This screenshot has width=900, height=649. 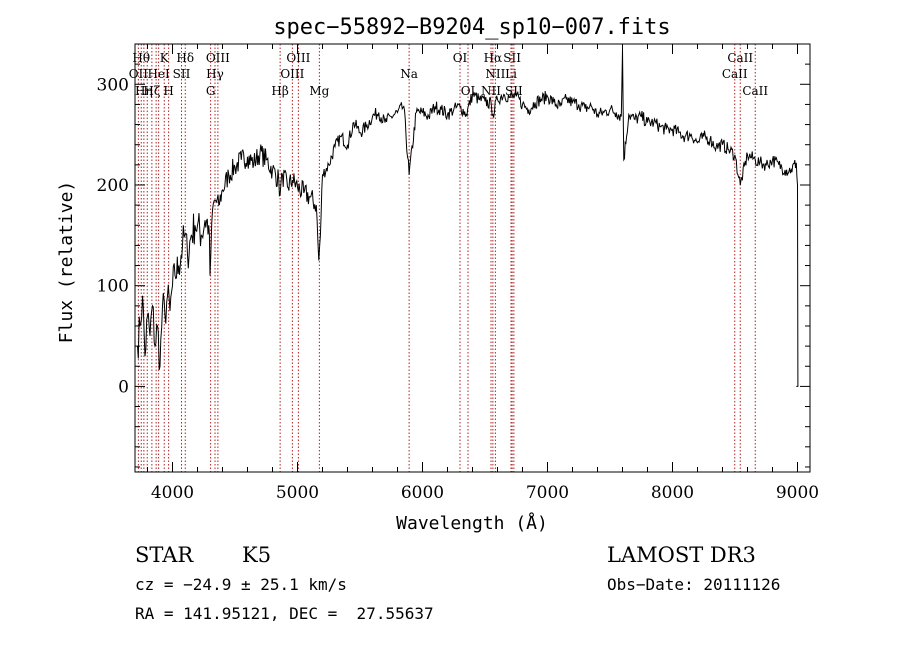 What do you see at coordinates (547, 493) in the screenshot?
I see `x-tick-label: 7000` at bounding box center [547, 493].